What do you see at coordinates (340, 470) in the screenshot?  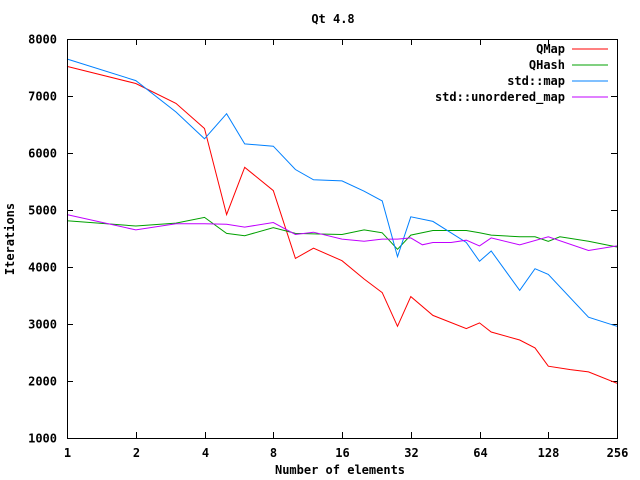 I see `x-axis-label: Number of elements` at bounding box center [340, 470].